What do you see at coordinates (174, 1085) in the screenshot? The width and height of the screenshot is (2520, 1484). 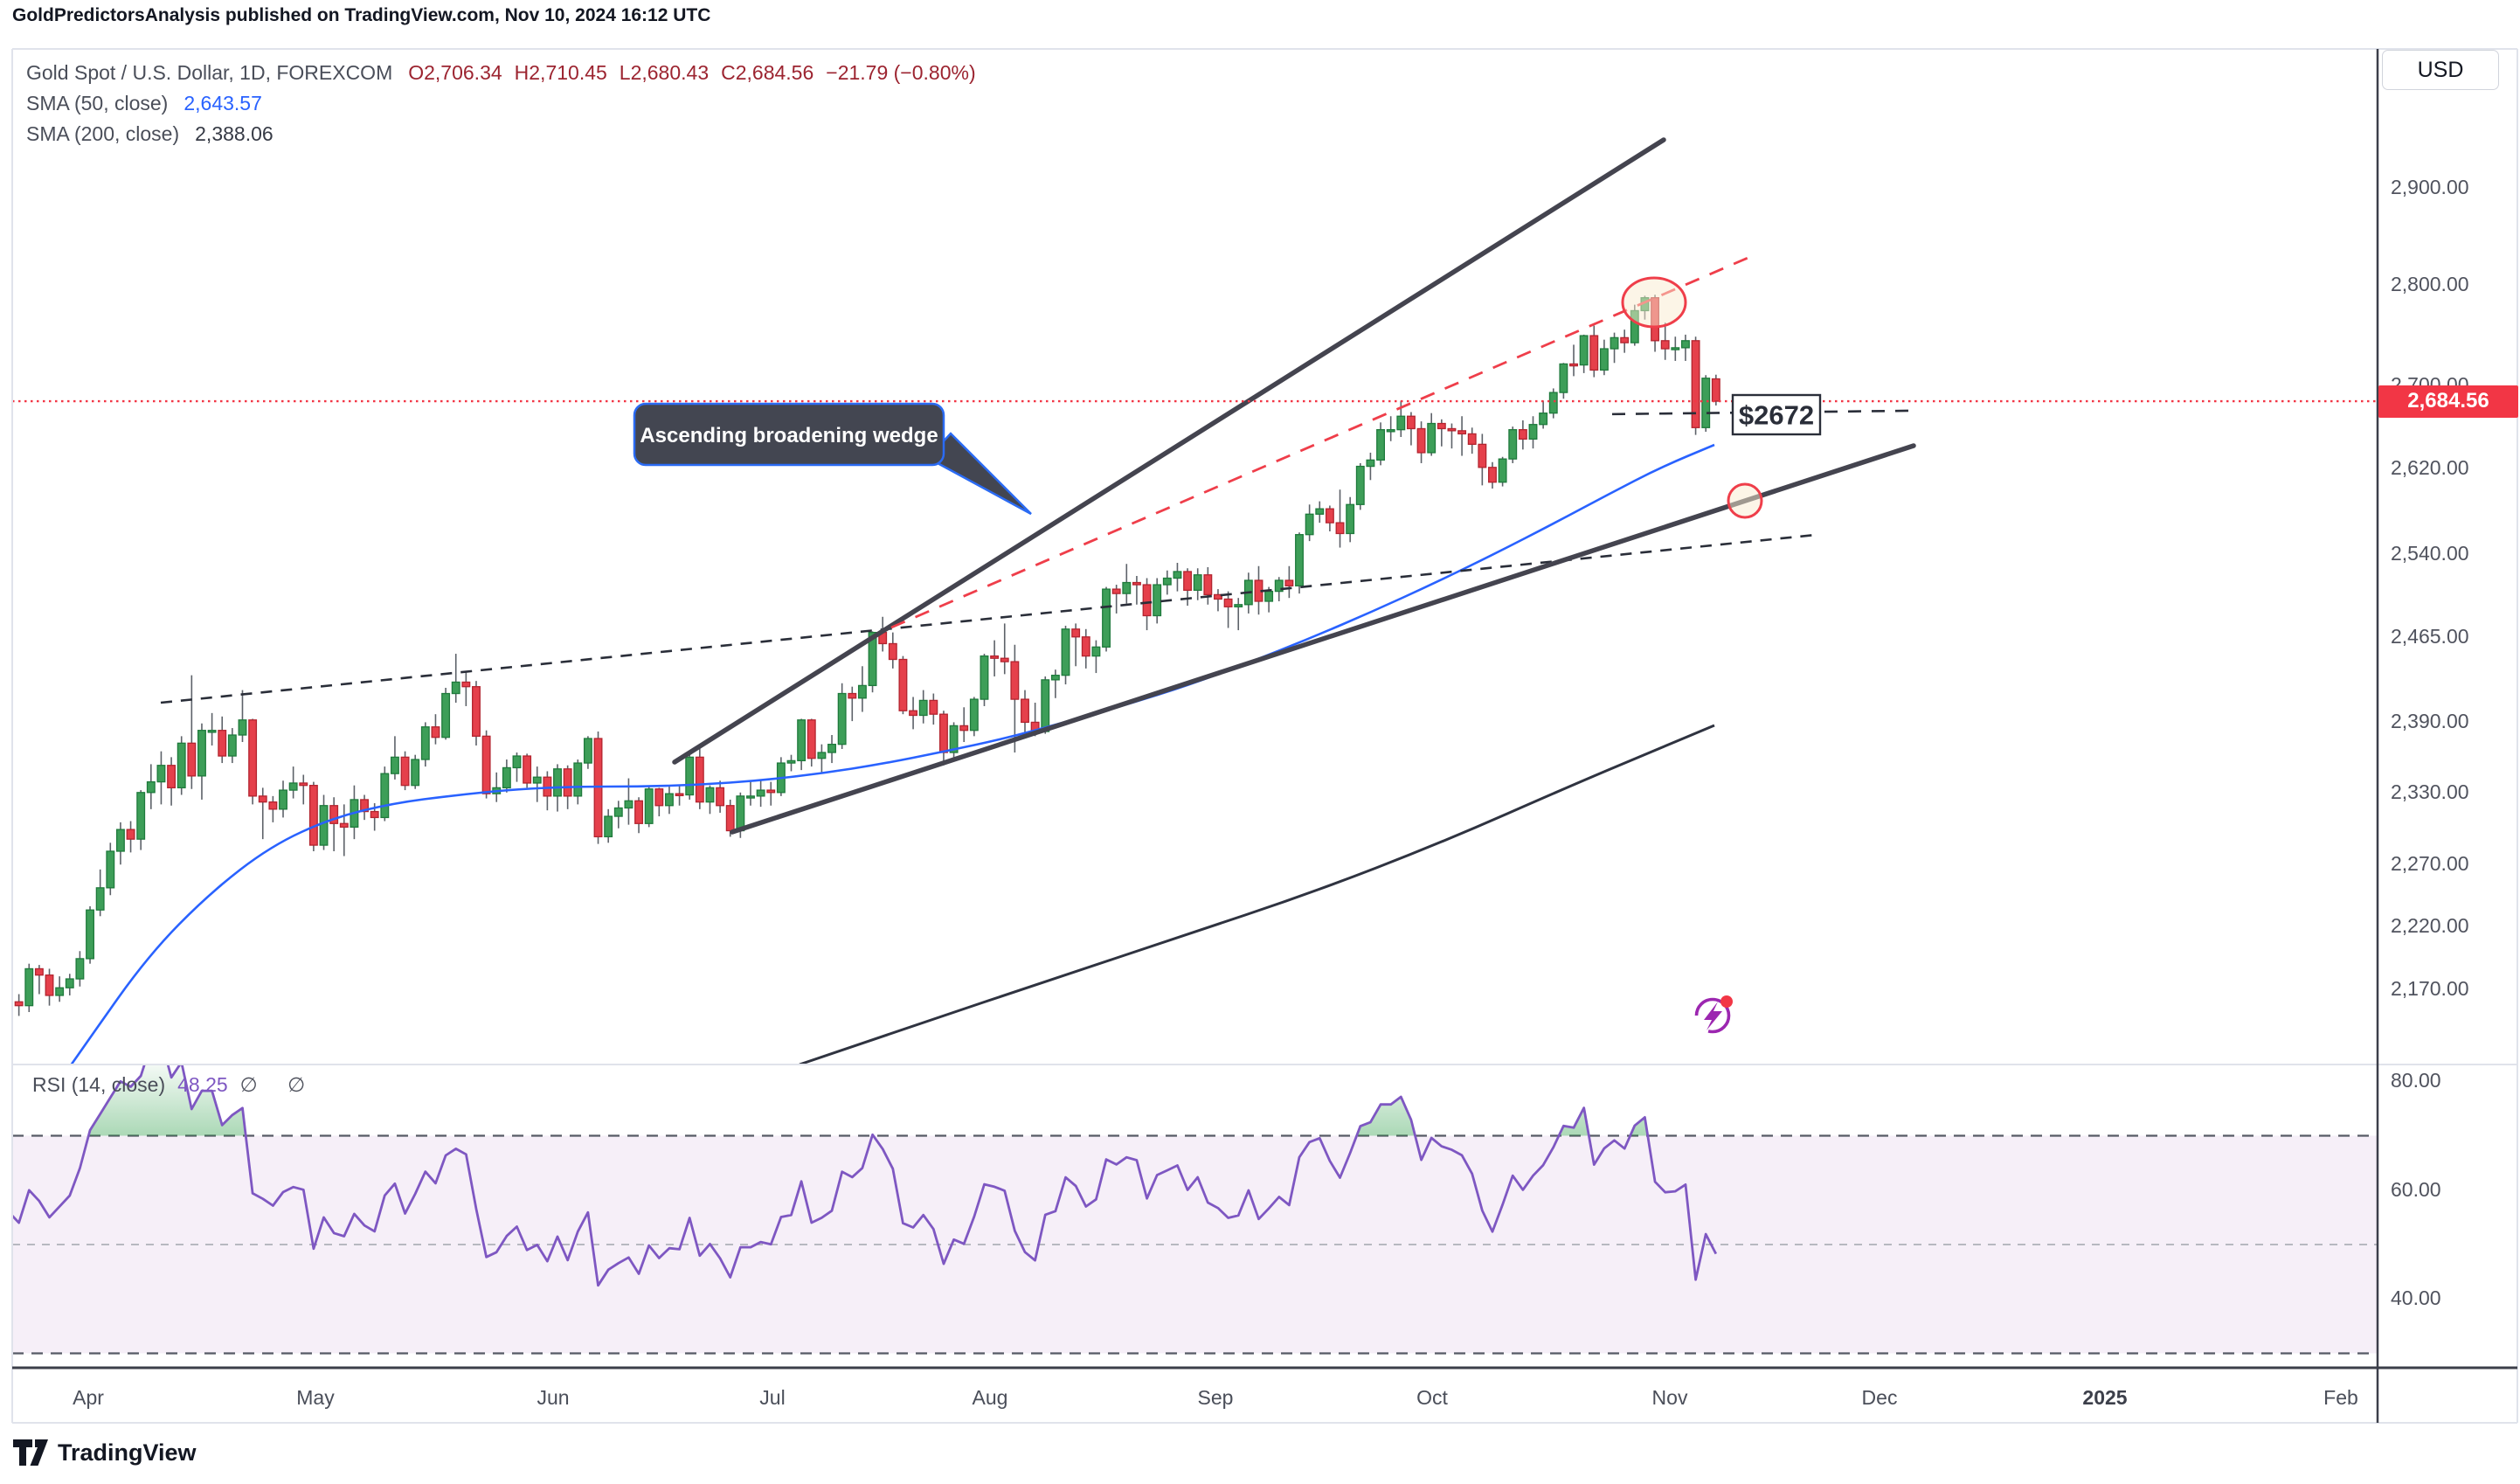 I see `rsi-legend: RSI (14, close) 48.25 ∅ ∅` at bounding box center [174, 1085].